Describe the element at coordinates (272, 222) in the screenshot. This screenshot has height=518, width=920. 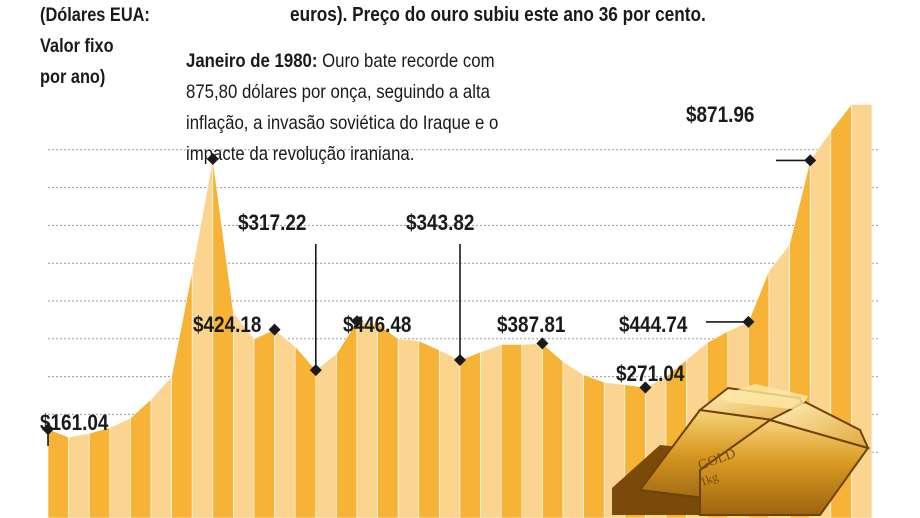
I see `value-label-1985: $317.22` at that location.